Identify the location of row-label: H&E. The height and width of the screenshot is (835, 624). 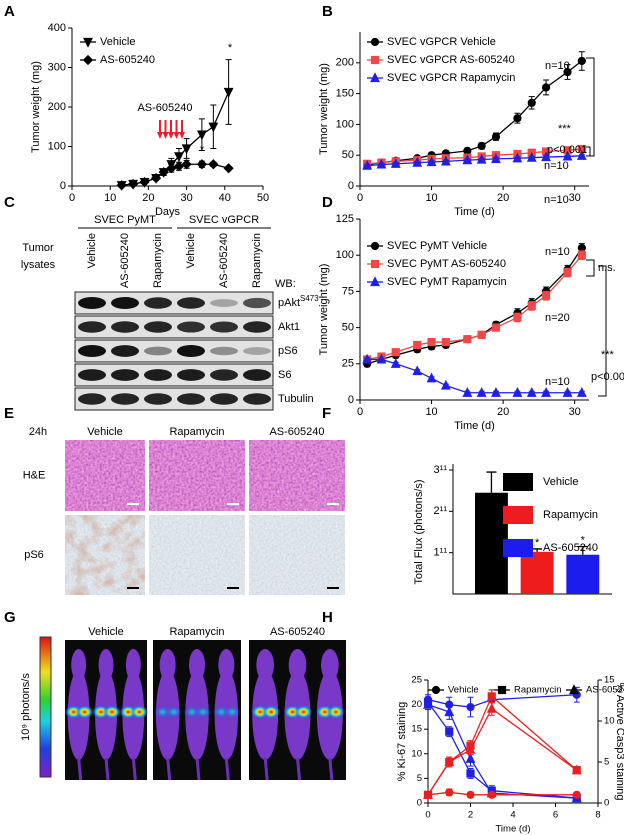
(34, 475).